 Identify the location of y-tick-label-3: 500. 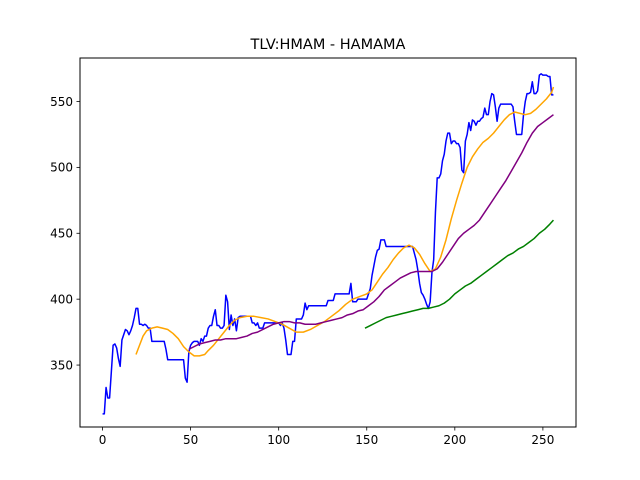
(61, 168).